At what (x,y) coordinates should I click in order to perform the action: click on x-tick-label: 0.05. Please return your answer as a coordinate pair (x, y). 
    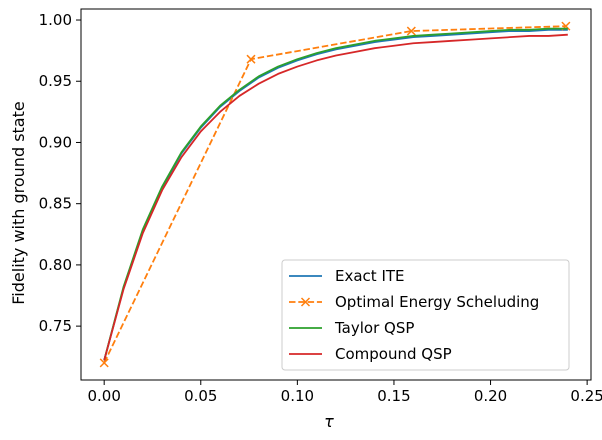
    Looking at the image, I should click on (200, 396).